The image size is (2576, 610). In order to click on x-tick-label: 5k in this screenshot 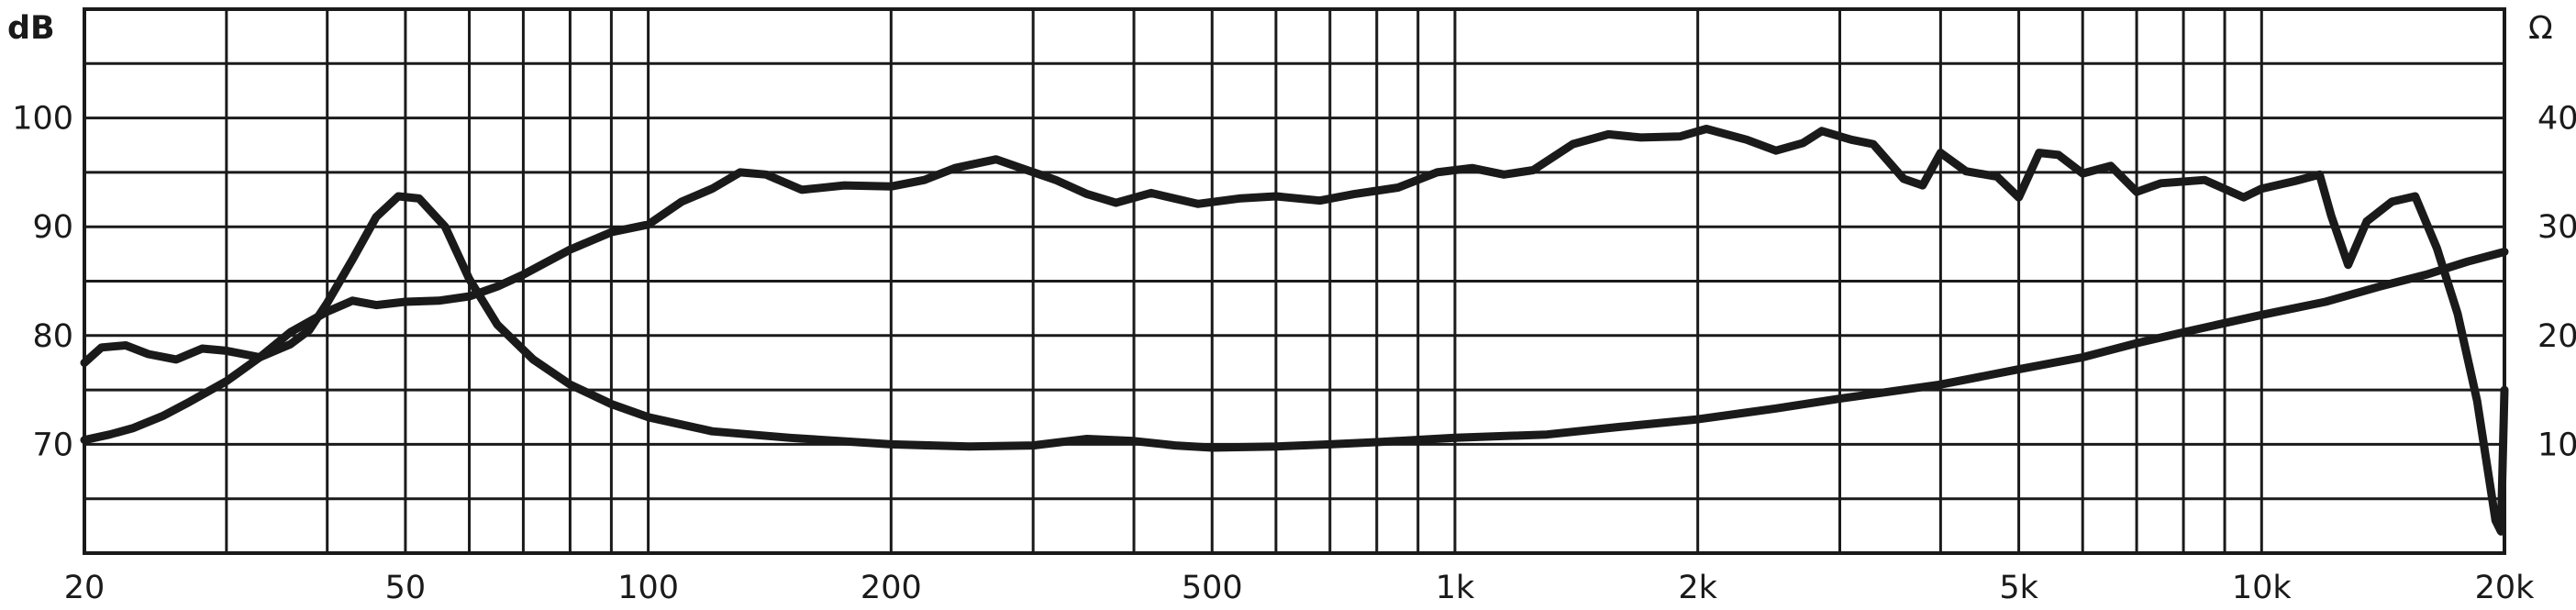, I will do `click(2018, 588)`.